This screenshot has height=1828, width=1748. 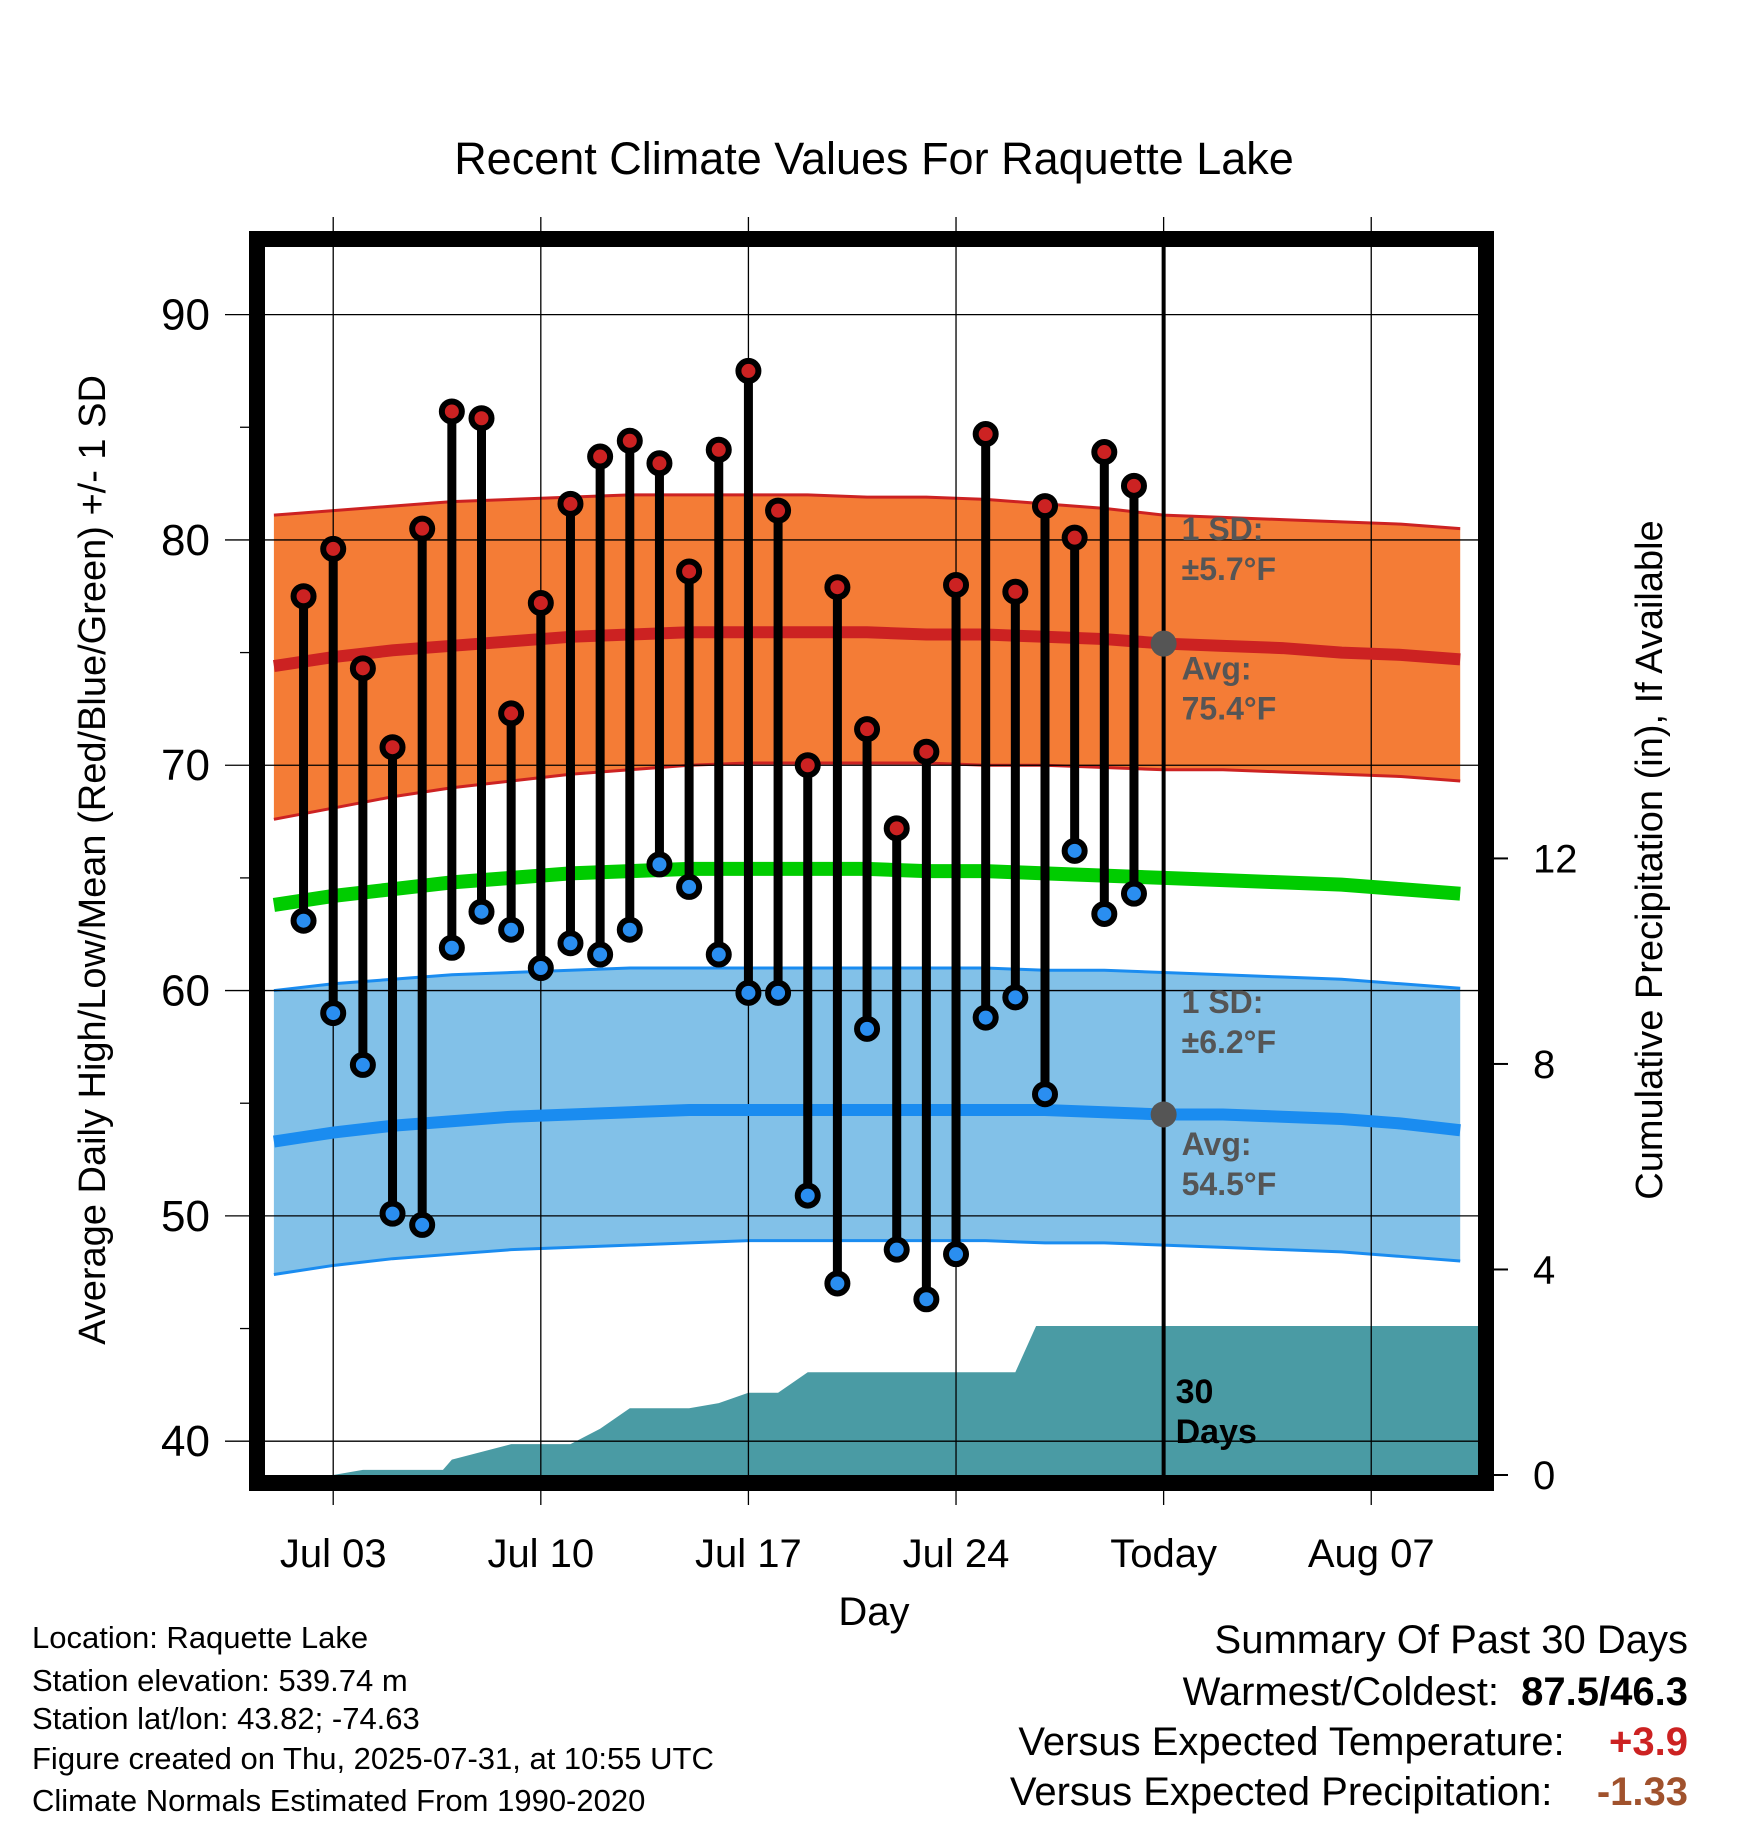 I want to click on warmest-value: 87.5/46.3, so click(x=1604, y=1692).